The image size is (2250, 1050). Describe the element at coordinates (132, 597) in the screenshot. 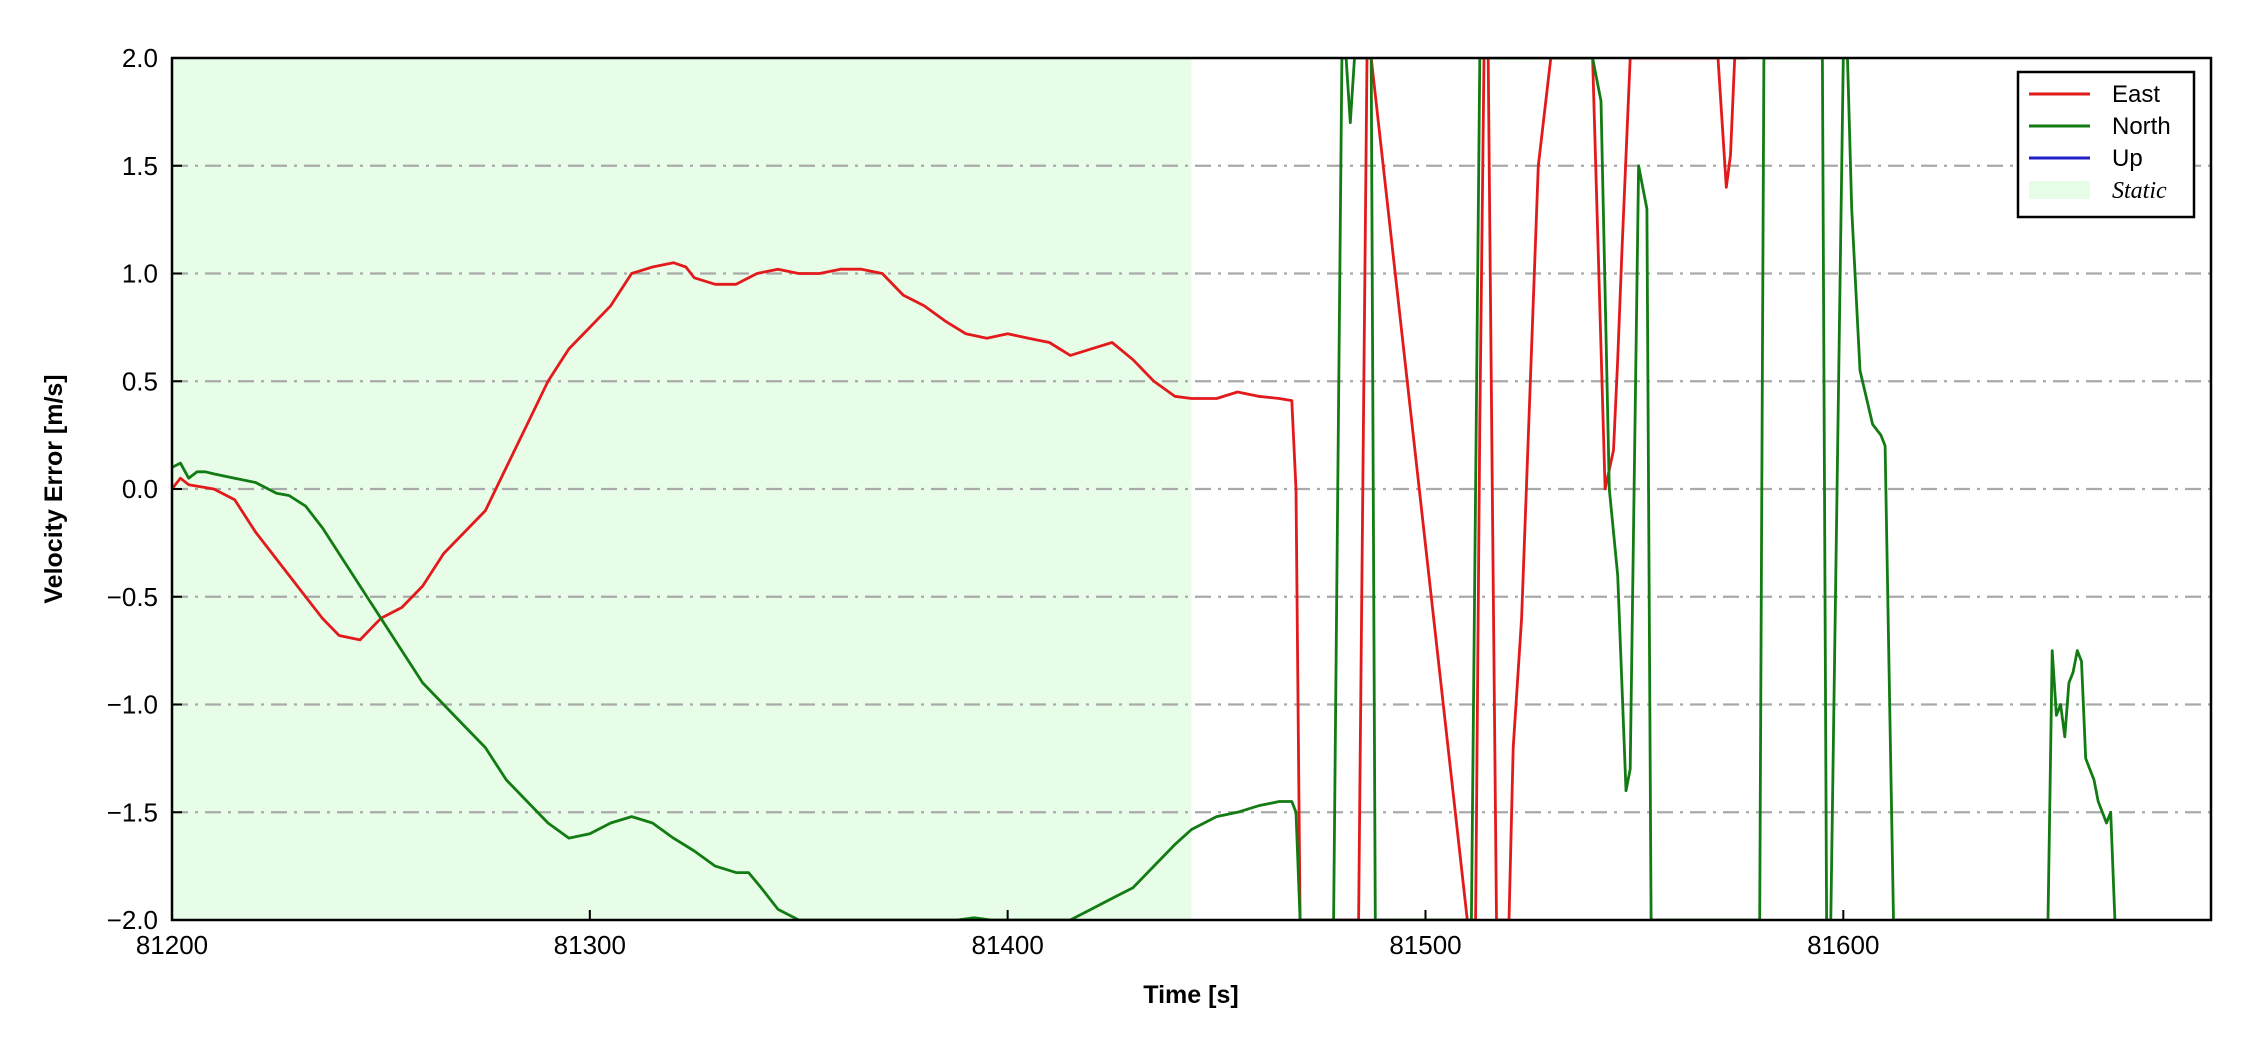

I see `y-tick-label: −0.5` at that location.